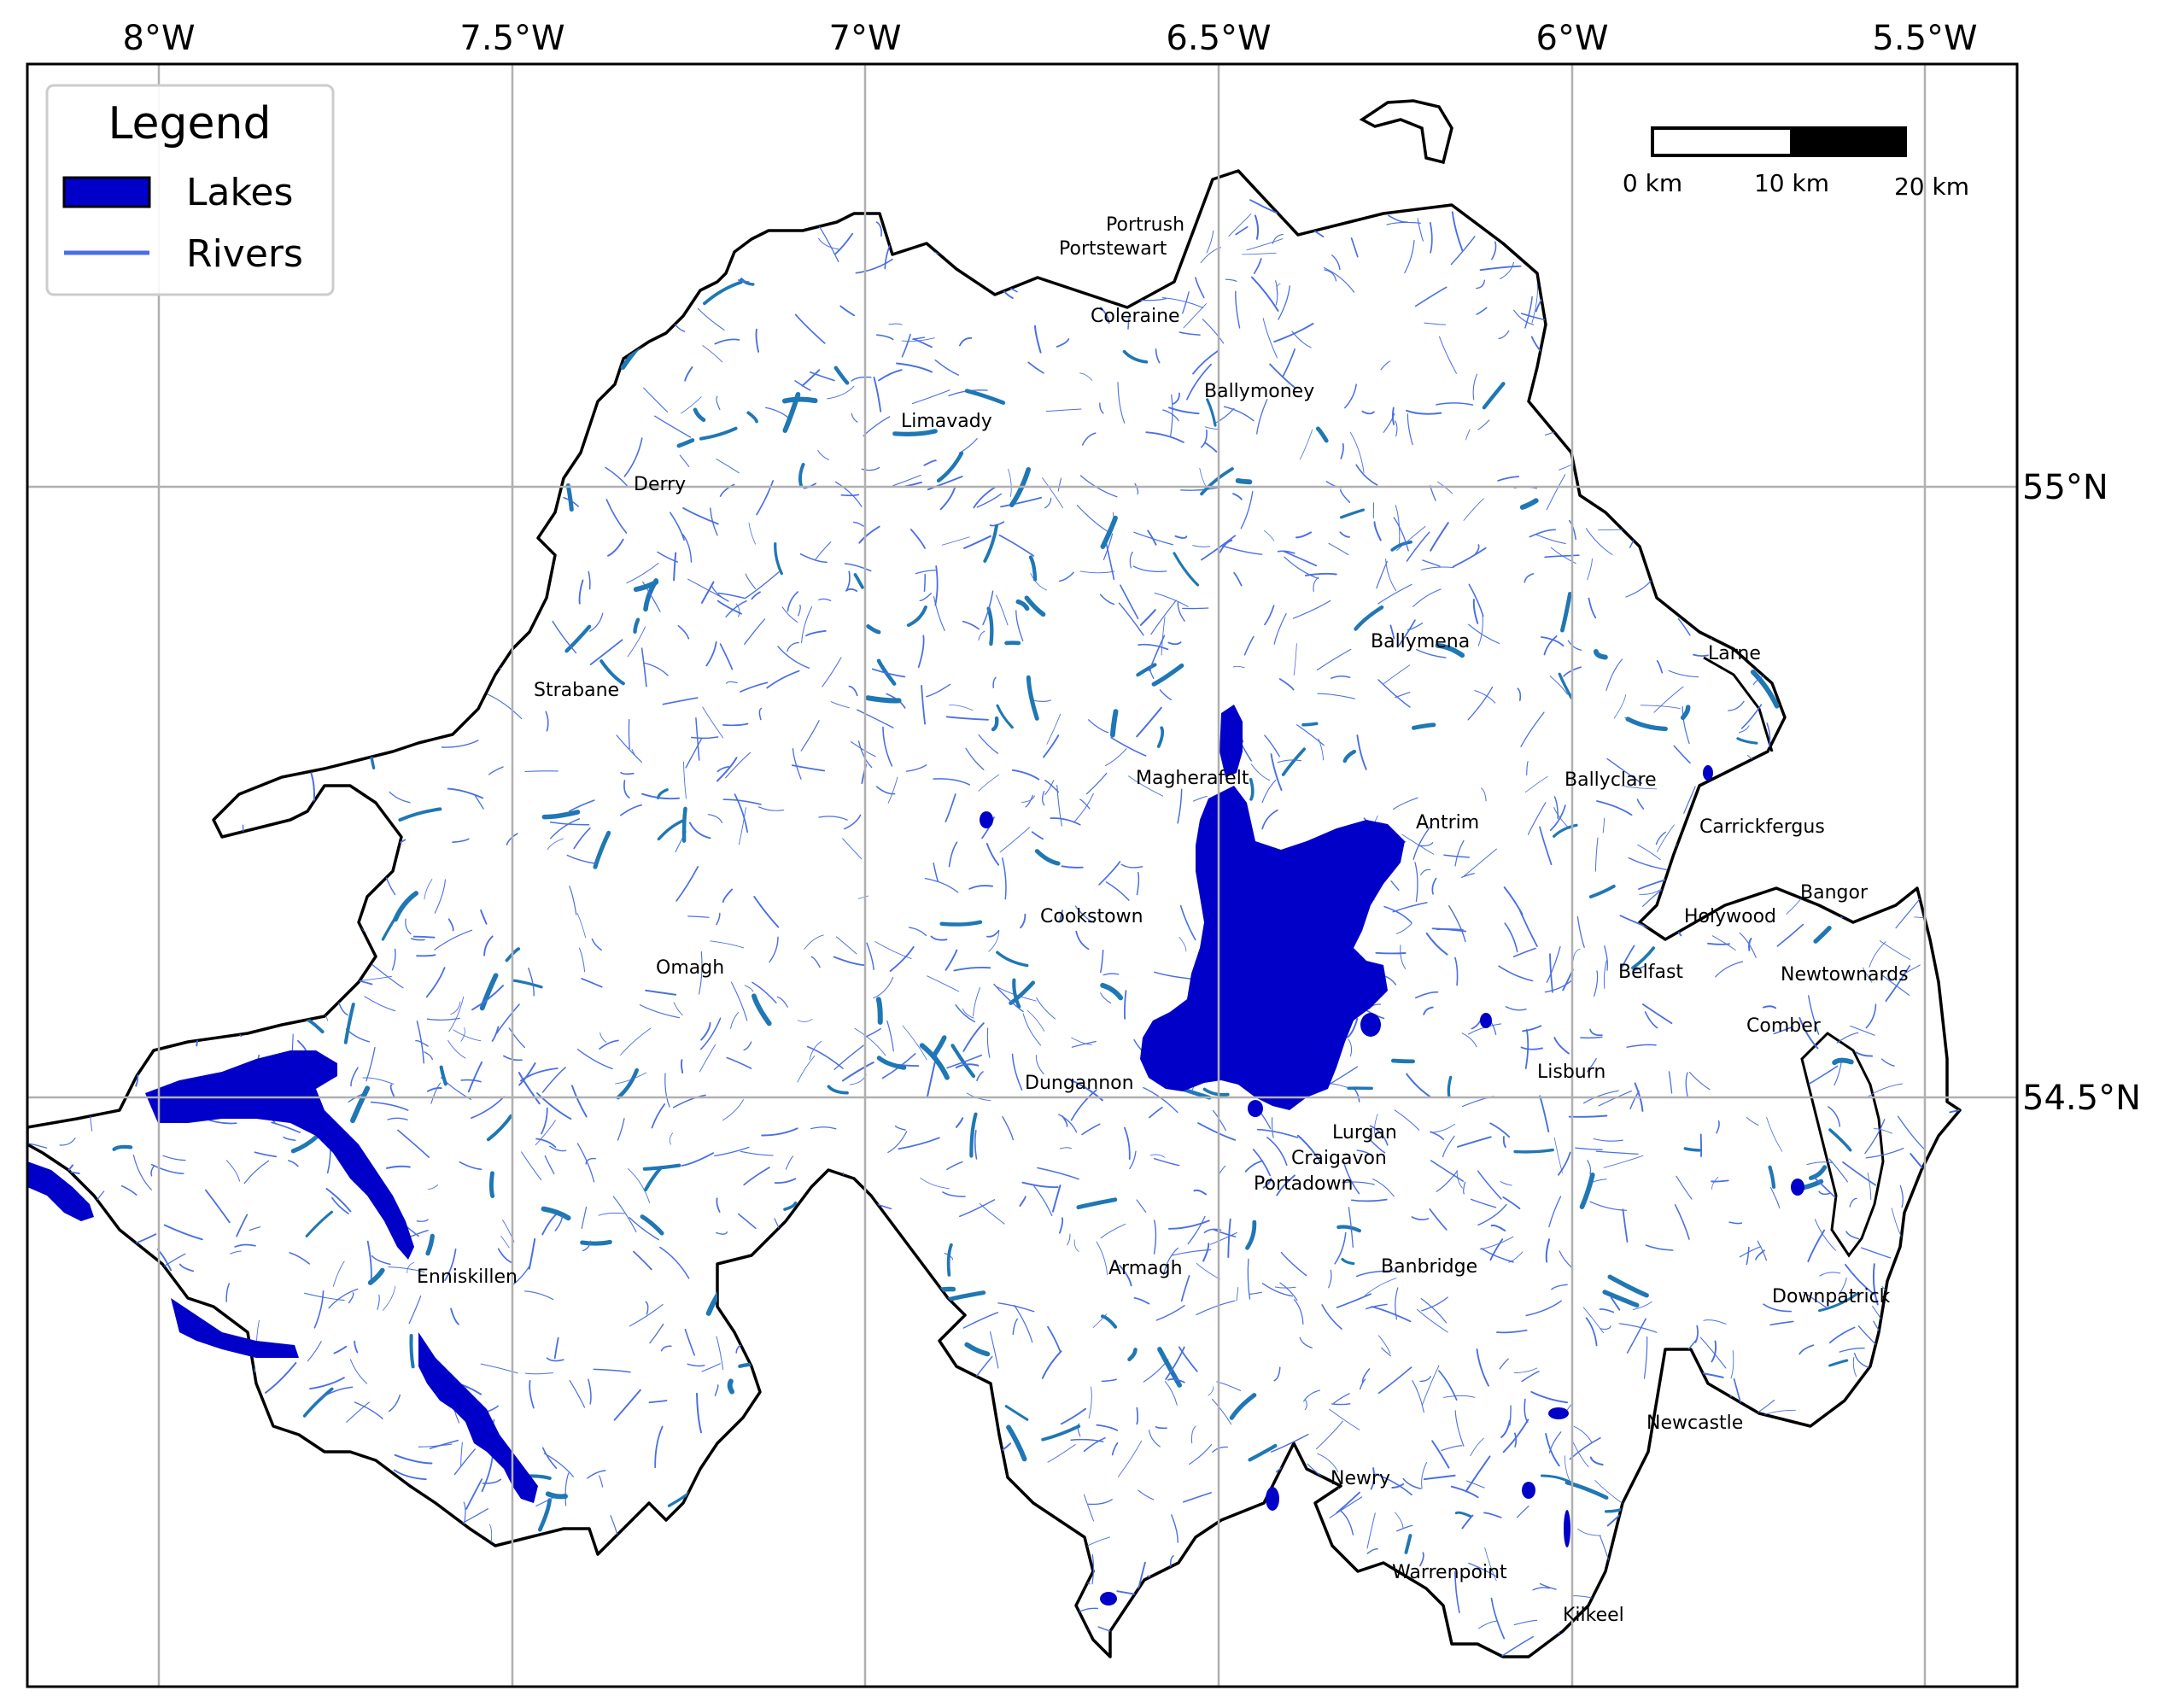  Describe the element at coordinates (690, 968) in the screenshot. I see `town-label: Omagh` at that location.